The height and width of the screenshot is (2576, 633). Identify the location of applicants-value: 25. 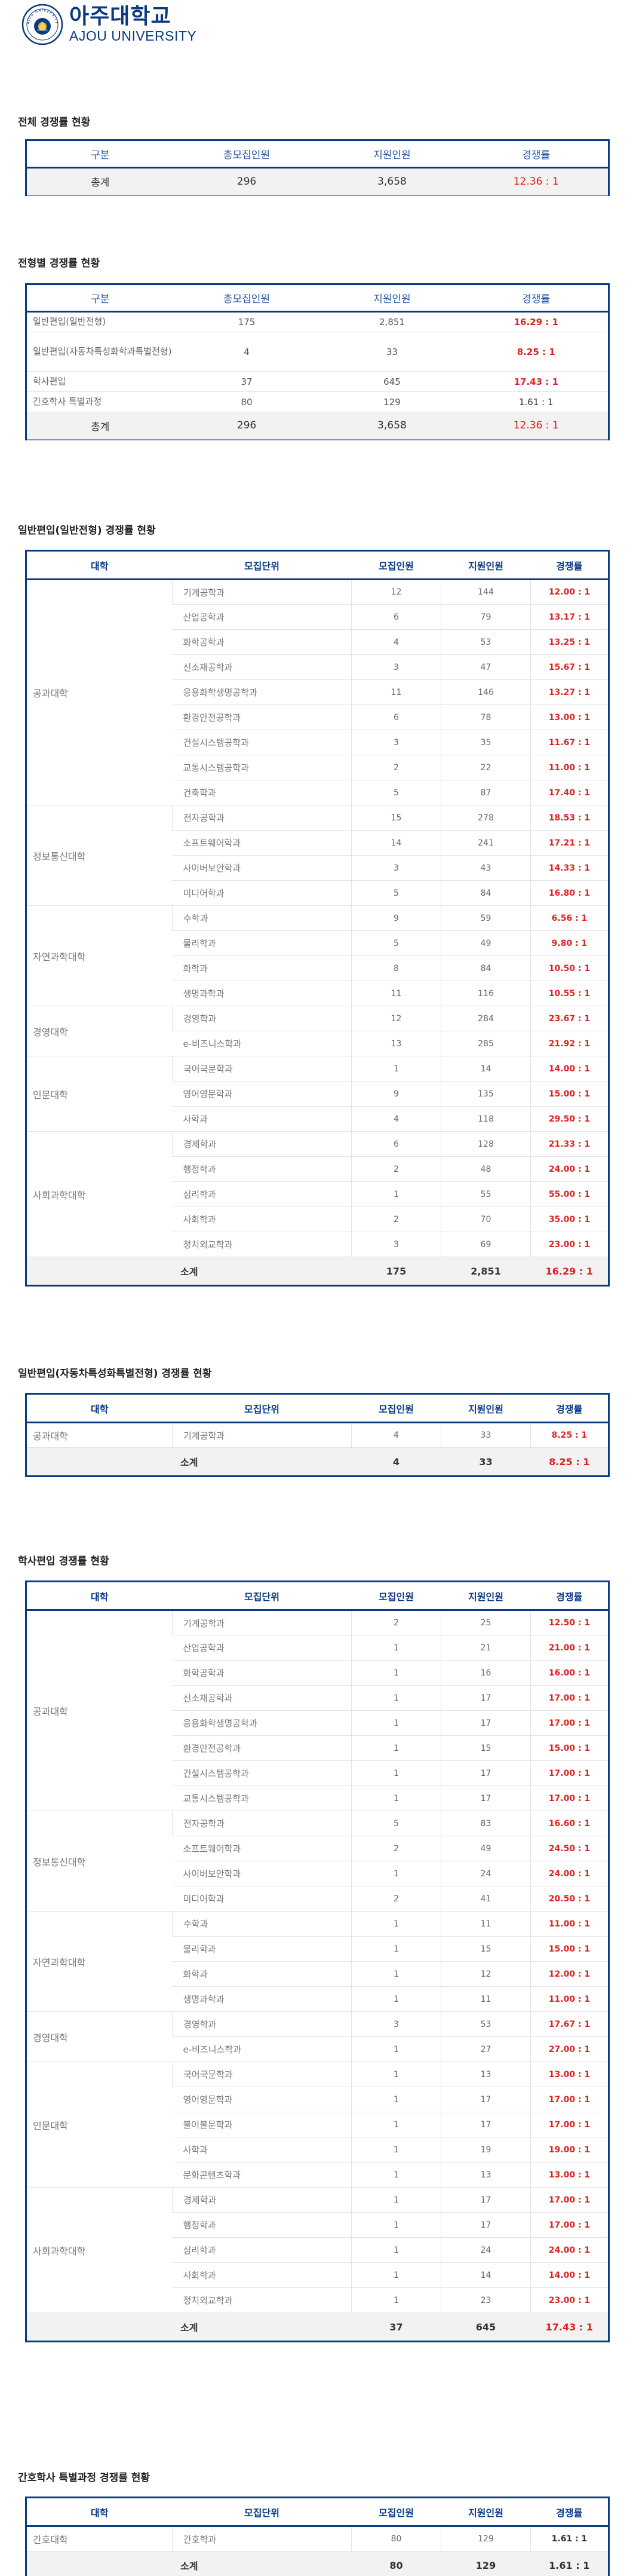
(486, 1622).